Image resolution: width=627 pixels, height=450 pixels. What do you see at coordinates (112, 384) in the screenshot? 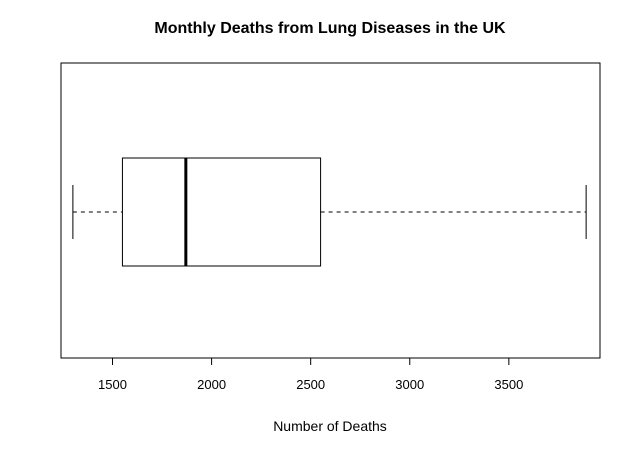
I see `x-tick-label: 1500` at bounding box center [112, 384].